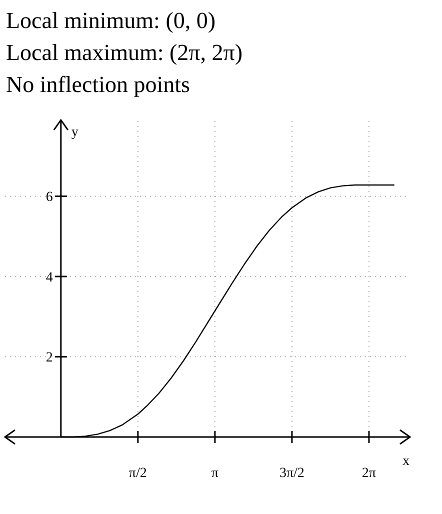 The height and width of the screenshot is (514, 442). Describe the element at coordinates (49, 198) in the screenshot. I see `y-tick-label: 6` at that location.